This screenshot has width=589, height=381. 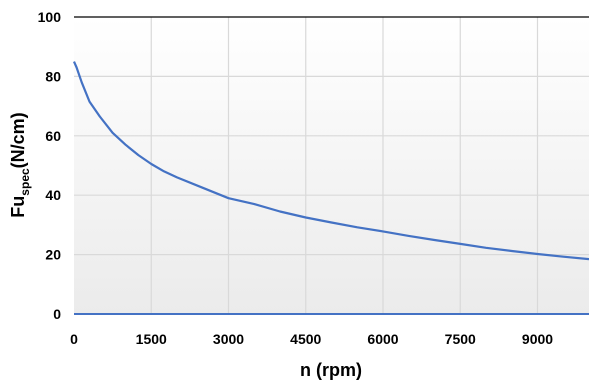 I want to click on x-tick-label: 3000, so click(x=228, y=339).